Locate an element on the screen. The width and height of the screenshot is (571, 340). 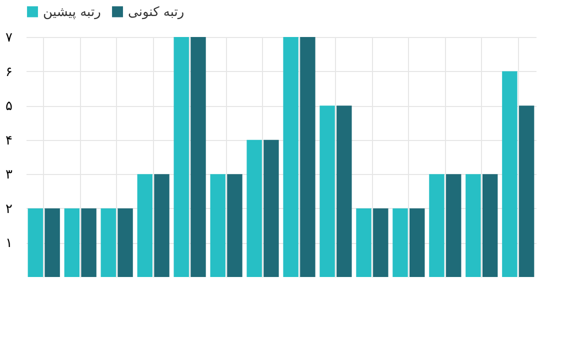
y-tick-label: ۴ is located at coordinates (9, 140).